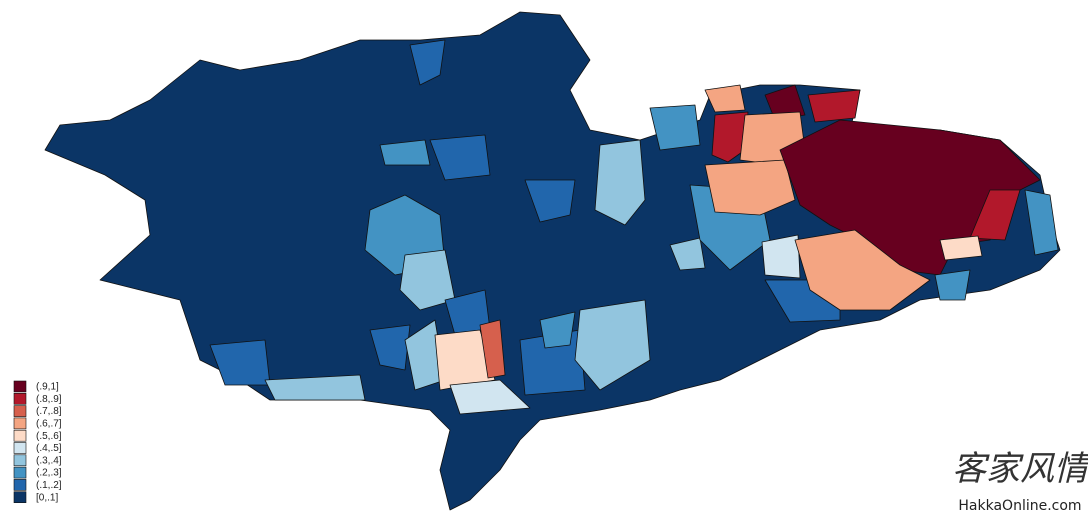 Image resolution: width=1088 pixels, height=522 pixels. Describe the element at coordinates (49, 448) in the screenshot. I see `legend-label: (.4,.5]` at that location.